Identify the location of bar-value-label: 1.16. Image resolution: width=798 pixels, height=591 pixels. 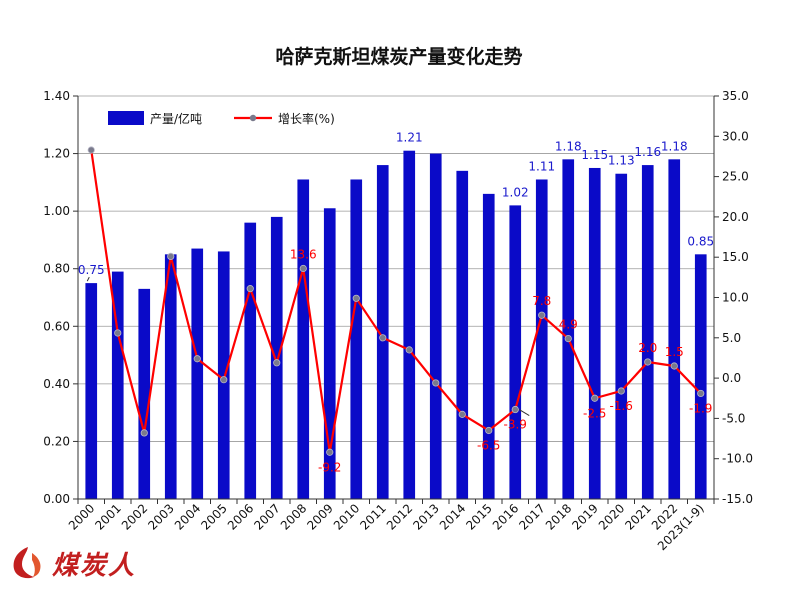
(647, 152).